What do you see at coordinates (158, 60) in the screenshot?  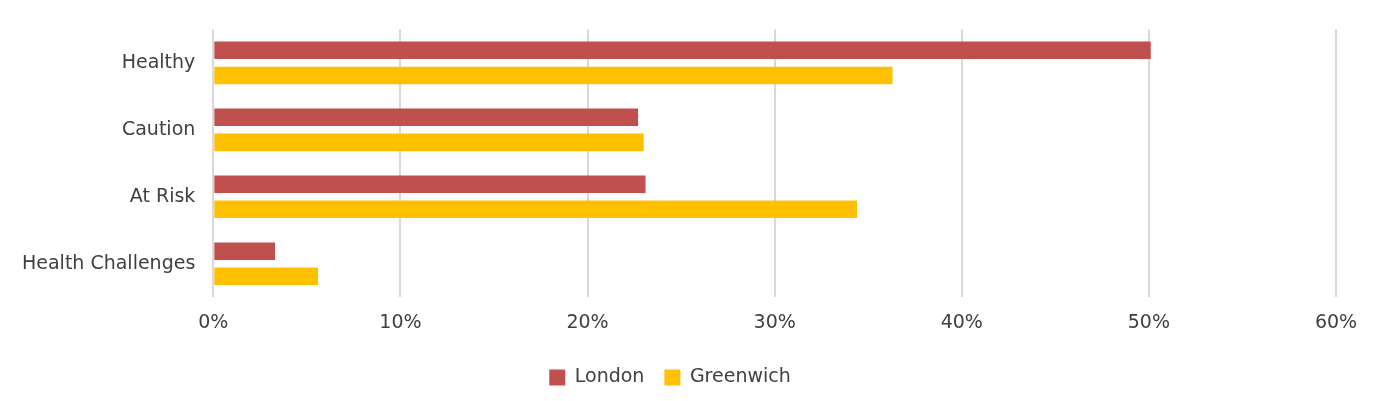 I see `y-tick-label: Healthy` at bounding box center [158, 60].